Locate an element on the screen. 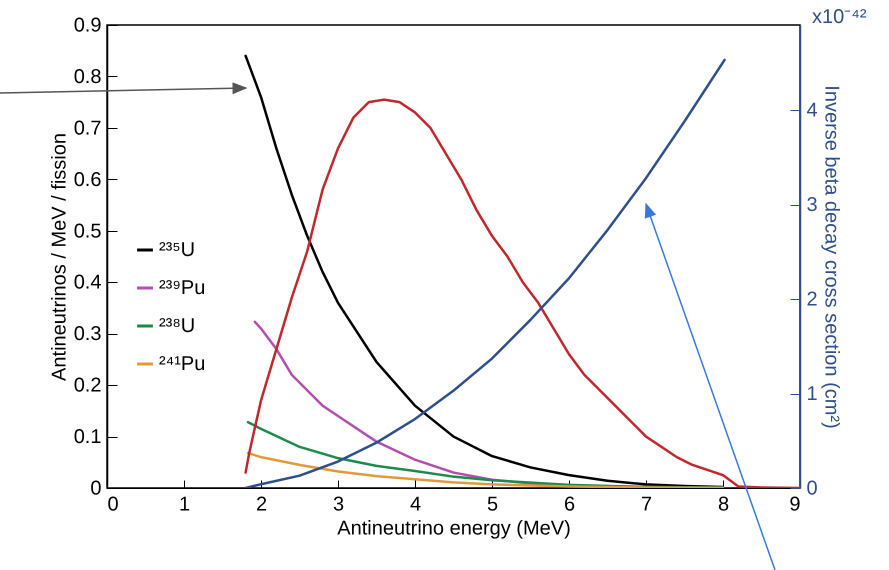  y-tick-label: 0.7 is located at coordinates (88, 128).